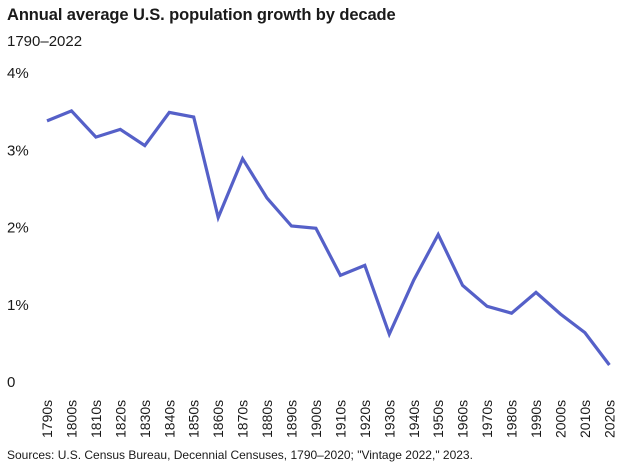 This screenshot has width=628, height=472. Describe the element at coordinates (585, 419) in the screenshot. I see `x-tick-label: 2010s` at that location.